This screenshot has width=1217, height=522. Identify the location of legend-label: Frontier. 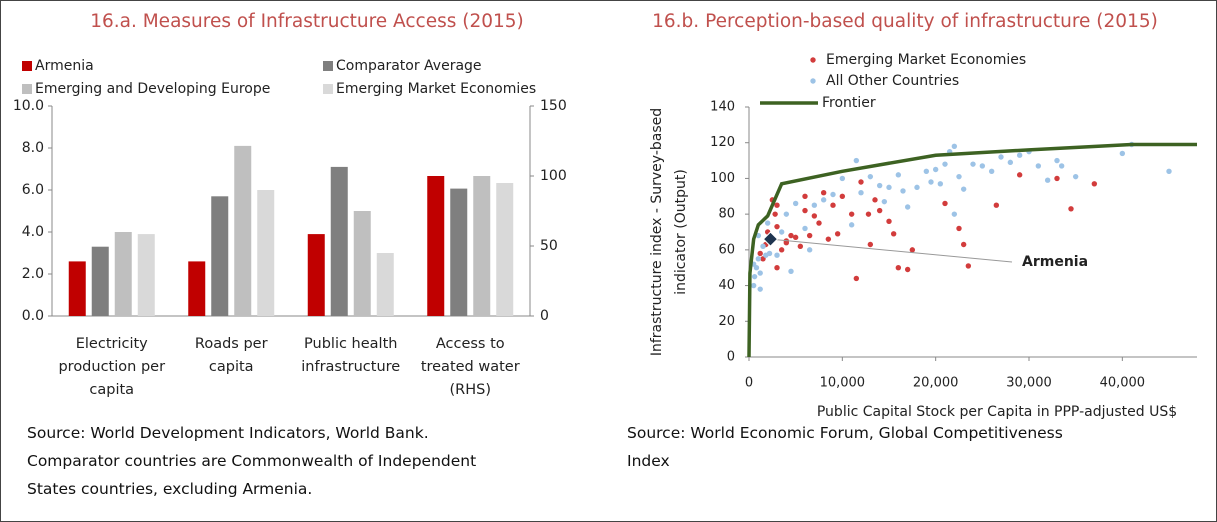
(849, 103).